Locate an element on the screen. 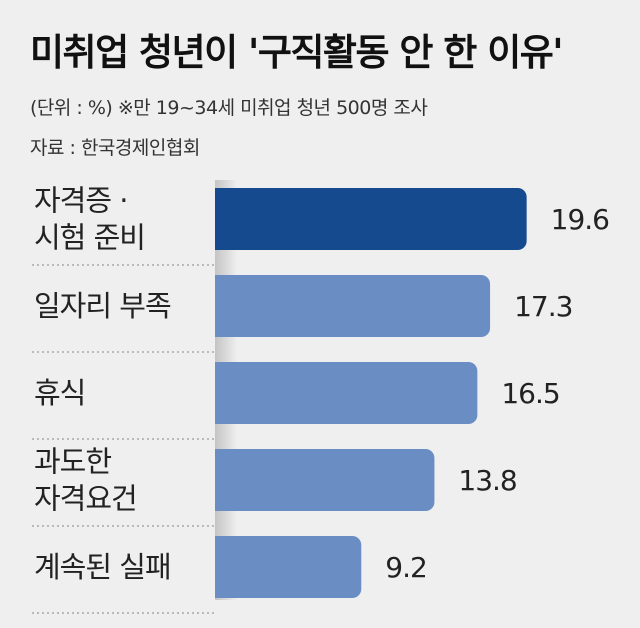 The height and width of the screenshot is (628, 640). value-label-0: 19.6 is located at coordinates (580, 219).